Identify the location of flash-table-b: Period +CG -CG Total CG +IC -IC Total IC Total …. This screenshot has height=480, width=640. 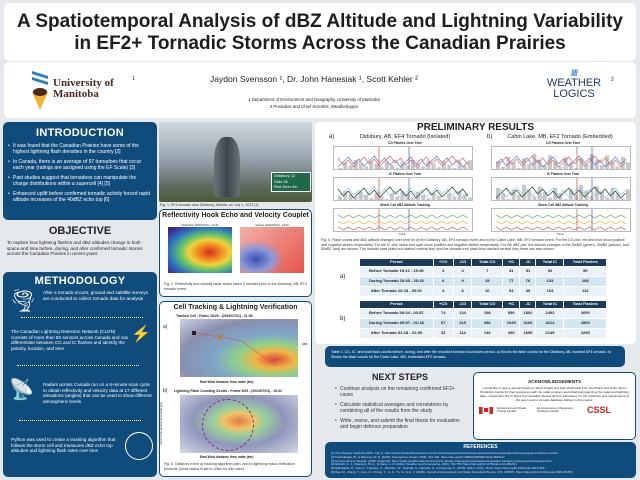
(483, 319).